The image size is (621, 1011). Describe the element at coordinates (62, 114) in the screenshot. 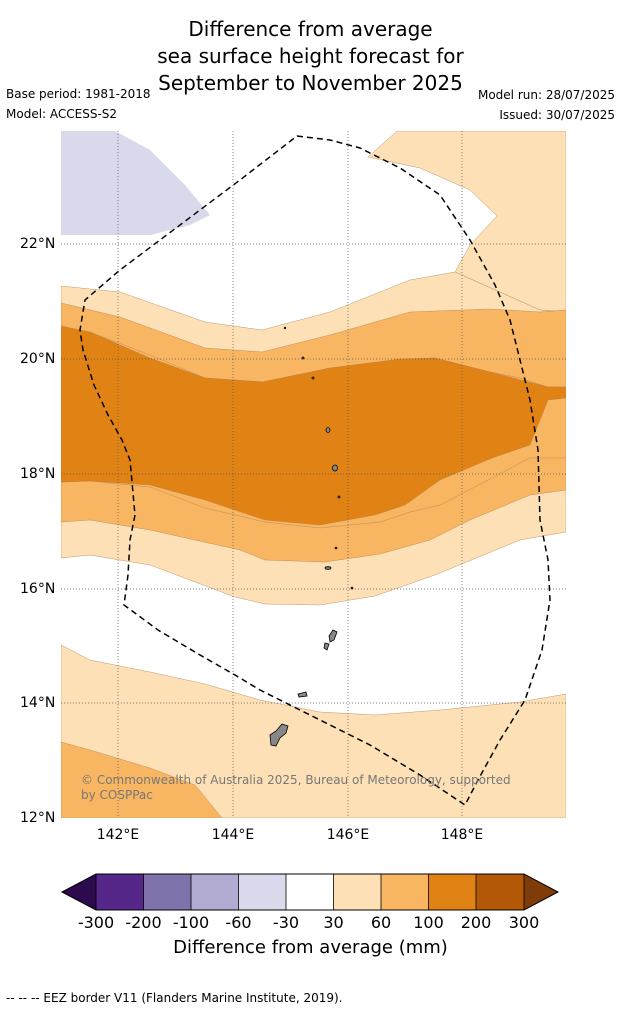

I see `model-text: Model: ACCESS-S2` at that location.